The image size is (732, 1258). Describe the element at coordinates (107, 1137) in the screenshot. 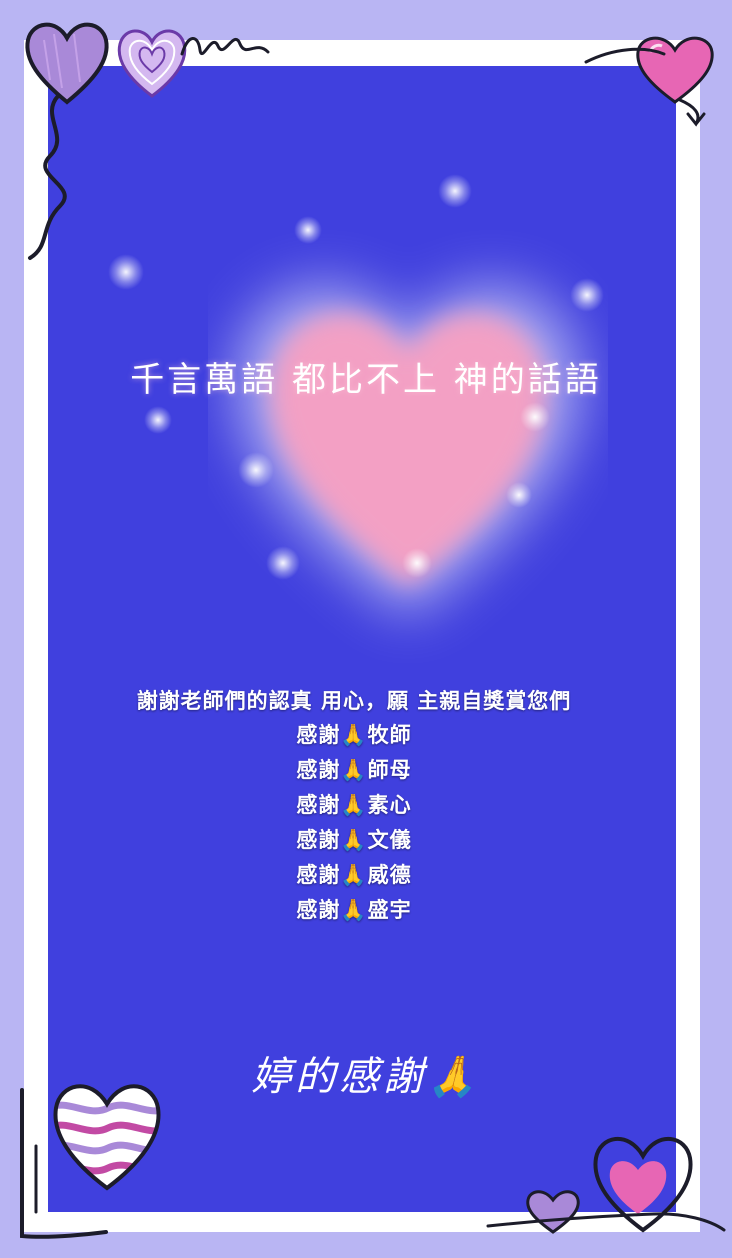

I see `striped-heart-icon` at that location.